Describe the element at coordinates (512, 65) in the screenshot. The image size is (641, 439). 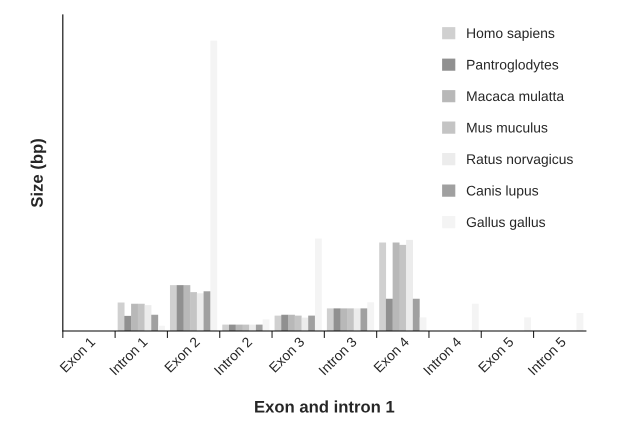
I see `legend-label: Pantroglodytes` at that location.